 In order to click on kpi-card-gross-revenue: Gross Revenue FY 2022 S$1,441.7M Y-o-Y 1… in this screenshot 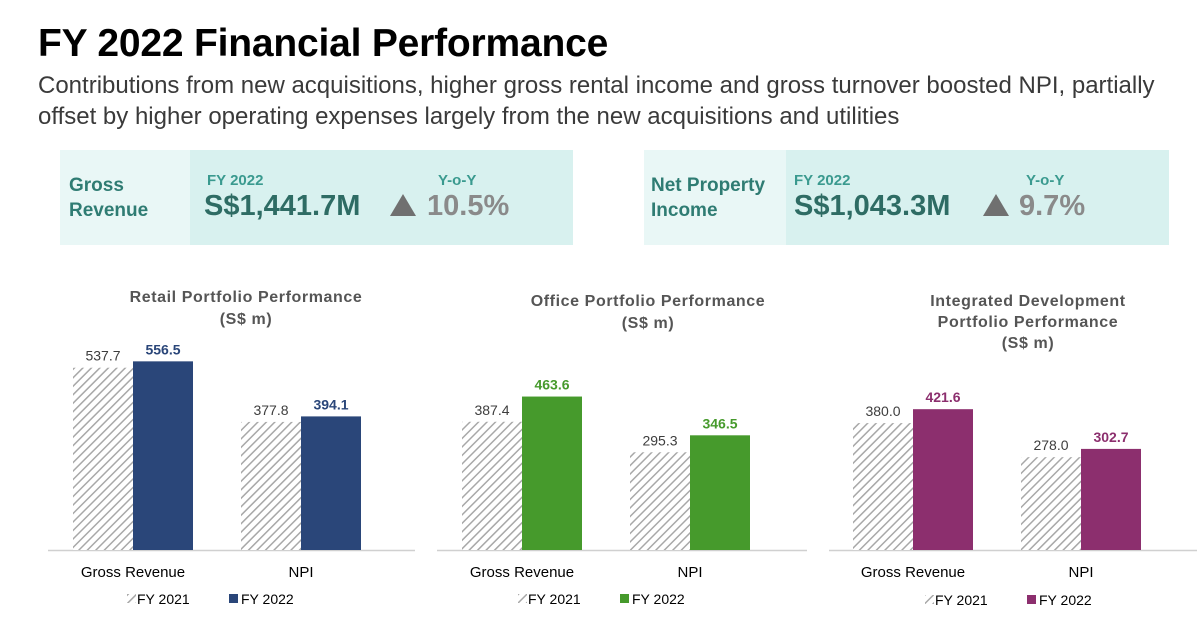, I will do `click(316, 197)`.